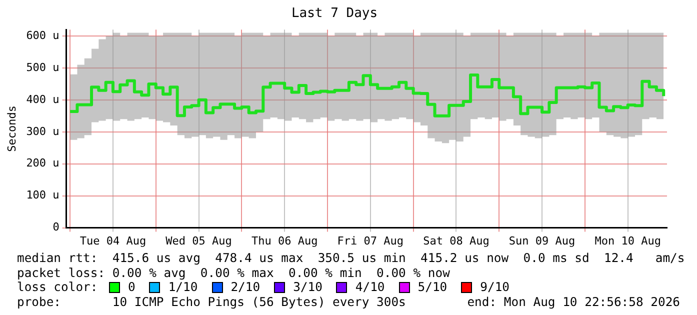 The image size is (697, 315). I want to click on text: probe: 10 ICMP Echo Pings (56 Bytes) every 300s, so click(211, 301).